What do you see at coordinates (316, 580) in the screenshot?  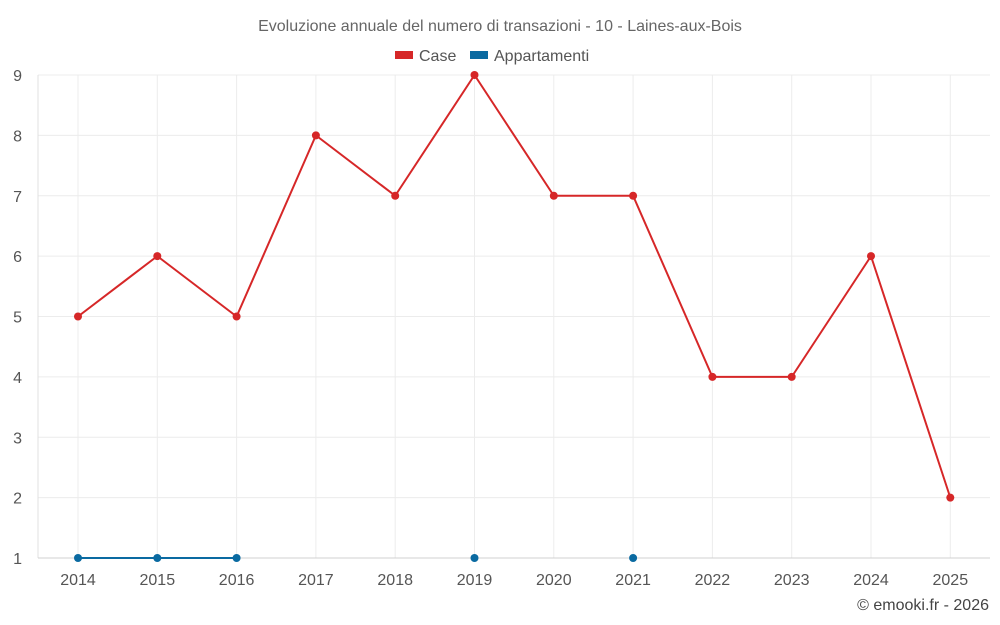 I see `x-tick-label: 2017` at bounding box center [316, 580].